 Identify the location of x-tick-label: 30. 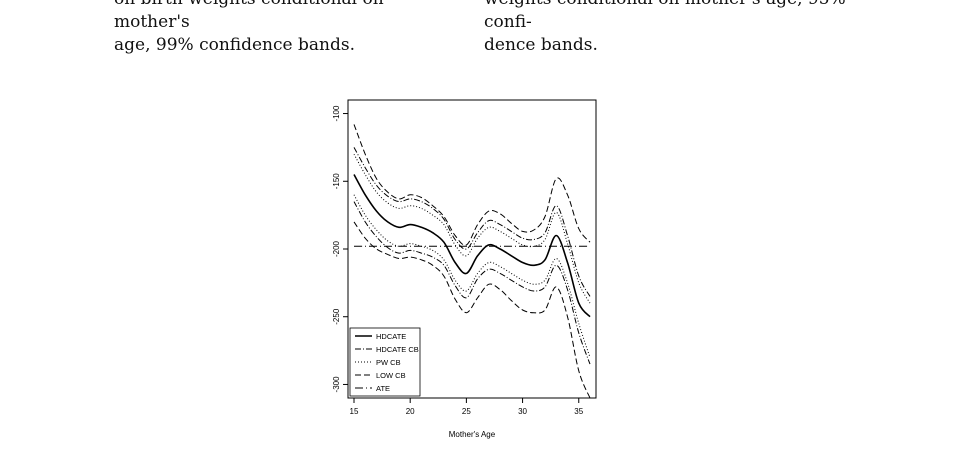
(522, 411).